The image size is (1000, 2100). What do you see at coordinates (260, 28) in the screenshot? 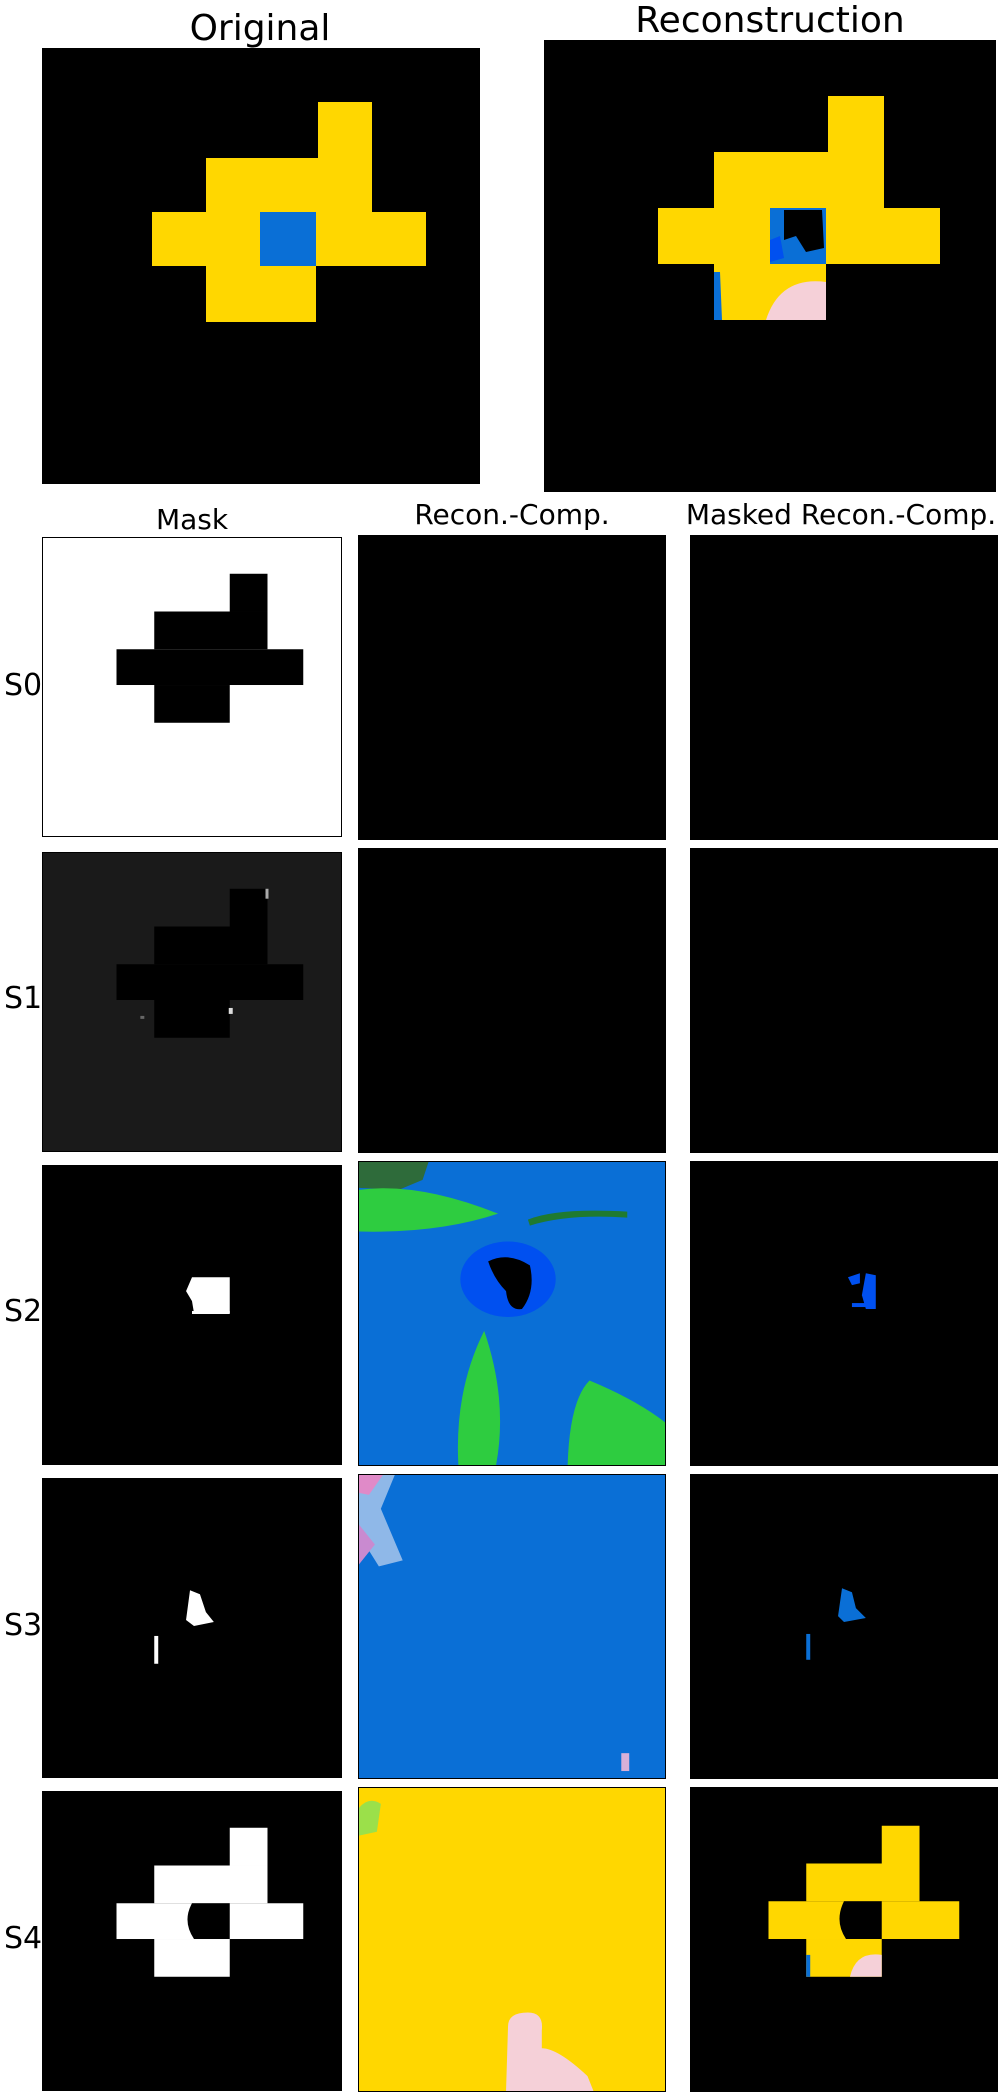
I see `original-title: Original` at bounding box center [260, 28].